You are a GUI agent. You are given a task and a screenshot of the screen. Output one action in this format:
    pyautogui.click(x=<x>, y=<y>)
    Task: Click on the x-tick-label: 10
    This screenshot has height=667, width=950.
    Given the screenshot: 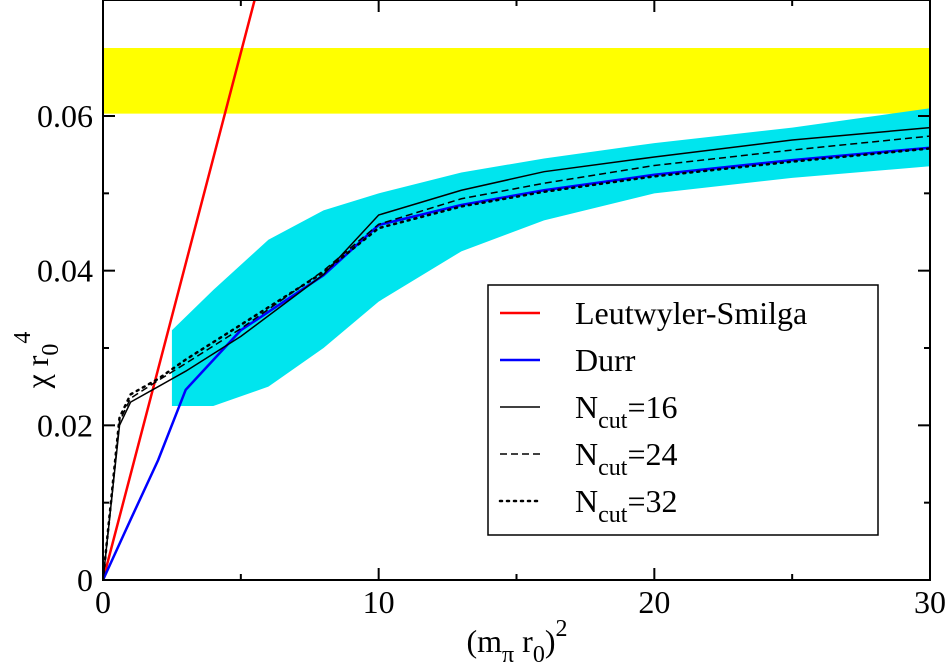 What is the action you would take?
    pyautogui.click(x=379, y=602)
    